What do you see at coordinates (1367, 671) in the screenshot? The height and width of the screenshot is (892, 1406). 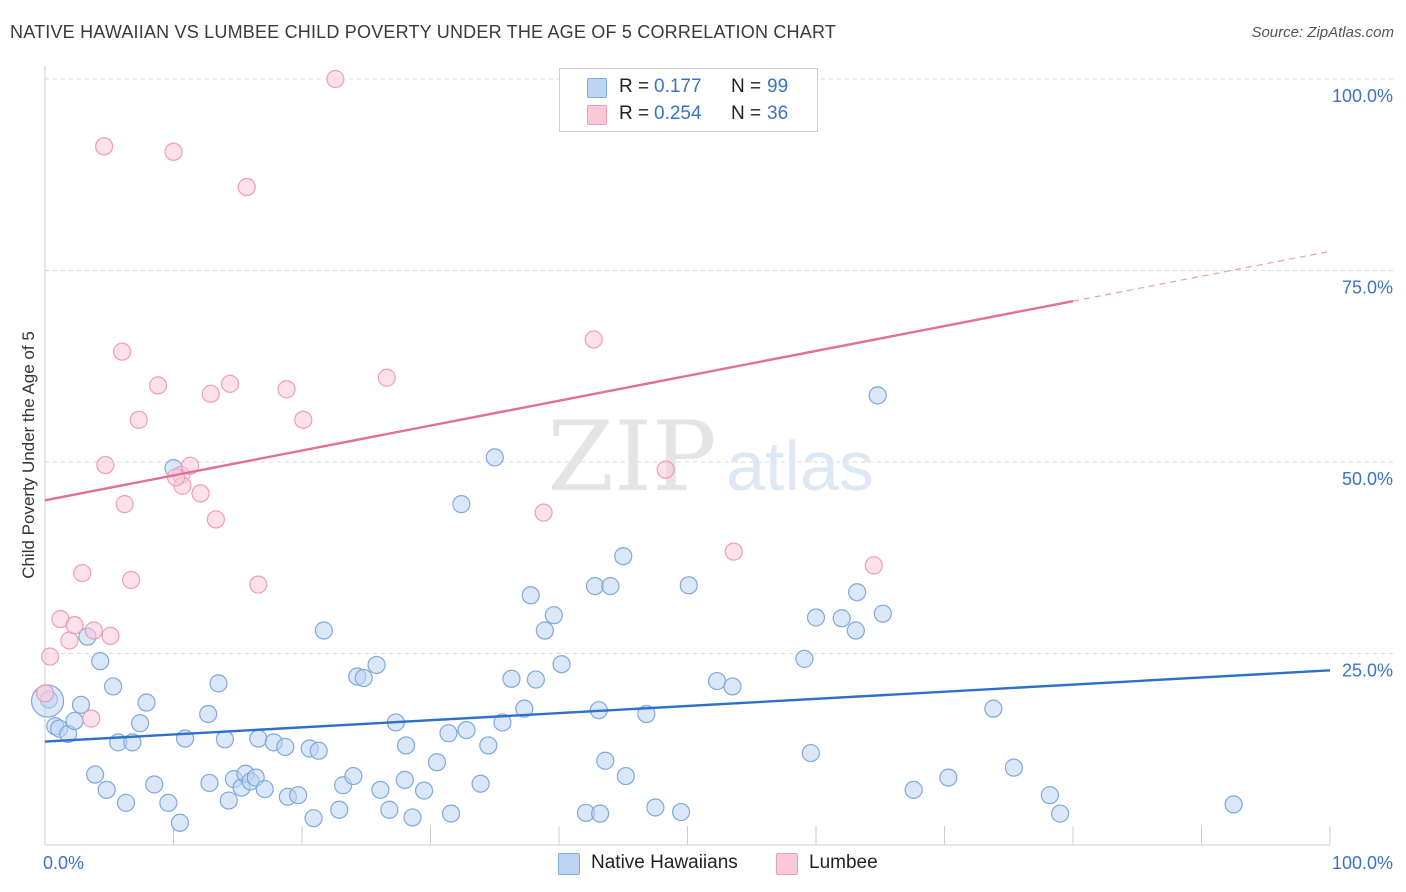 I see `y-tick-label: 25.0%` at bounding box center [1367, 671].